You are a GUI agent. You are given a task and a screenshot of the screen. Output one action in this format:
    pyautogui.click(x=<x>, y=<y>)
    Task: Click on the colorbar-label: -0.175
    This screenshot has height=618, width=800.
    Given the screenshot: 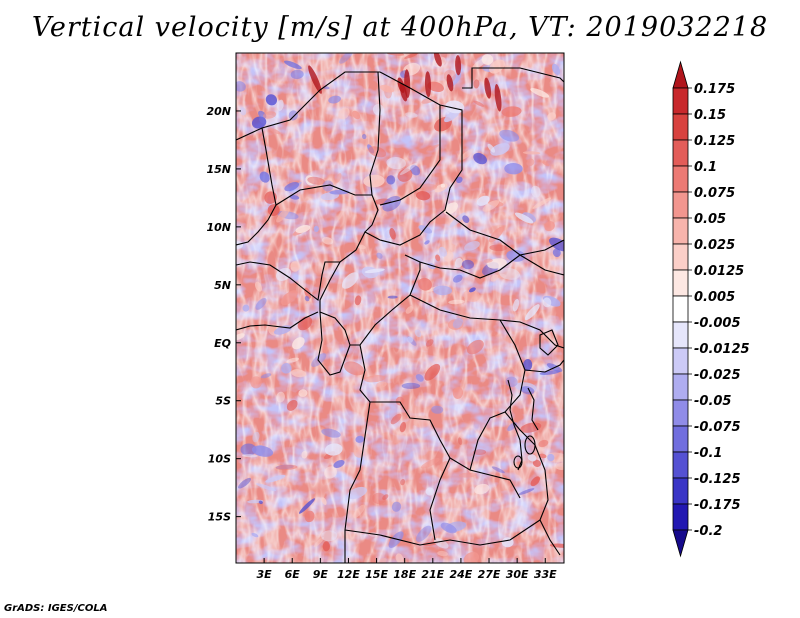 What is the action you would take?
    pyautogui.click(x=717, y=505)
    